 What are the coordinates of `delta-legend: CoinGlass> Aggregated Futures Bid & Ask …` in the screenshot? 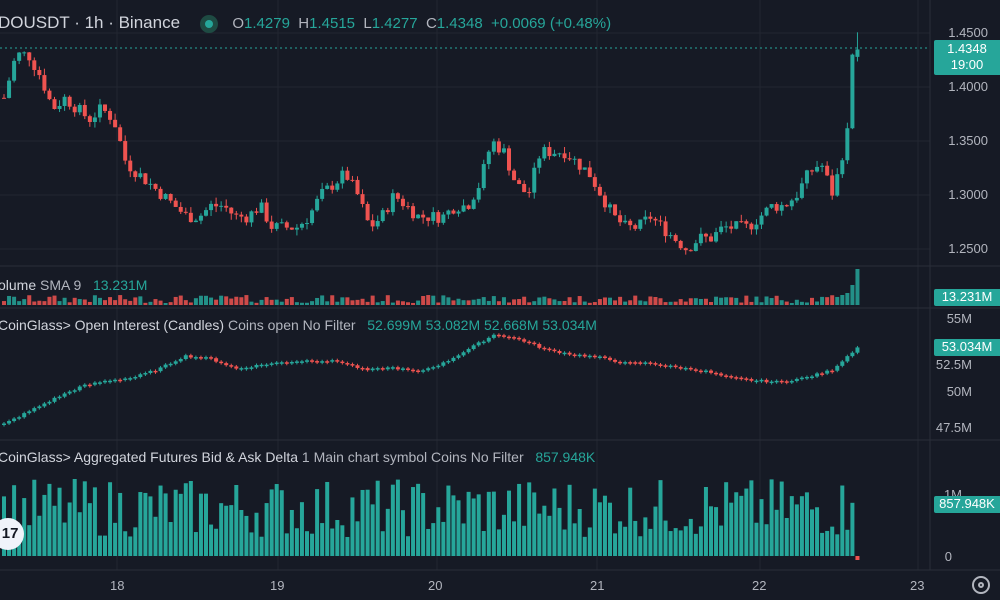 It's located at (297, 457).